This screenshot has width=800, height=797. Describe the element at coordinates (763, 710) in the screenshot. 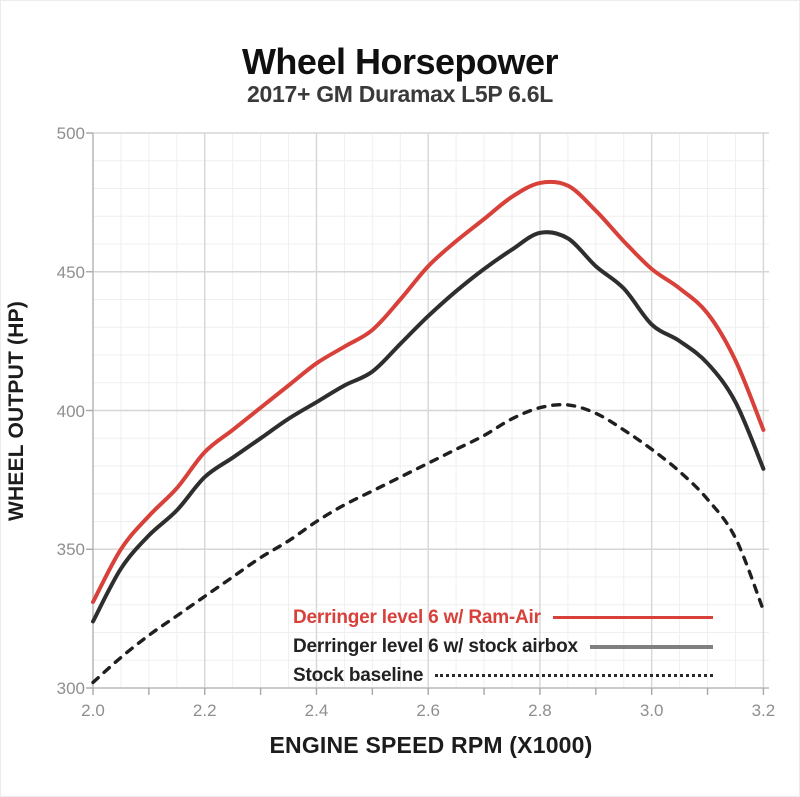

I see `x-tick-label: 3.2` at that location.